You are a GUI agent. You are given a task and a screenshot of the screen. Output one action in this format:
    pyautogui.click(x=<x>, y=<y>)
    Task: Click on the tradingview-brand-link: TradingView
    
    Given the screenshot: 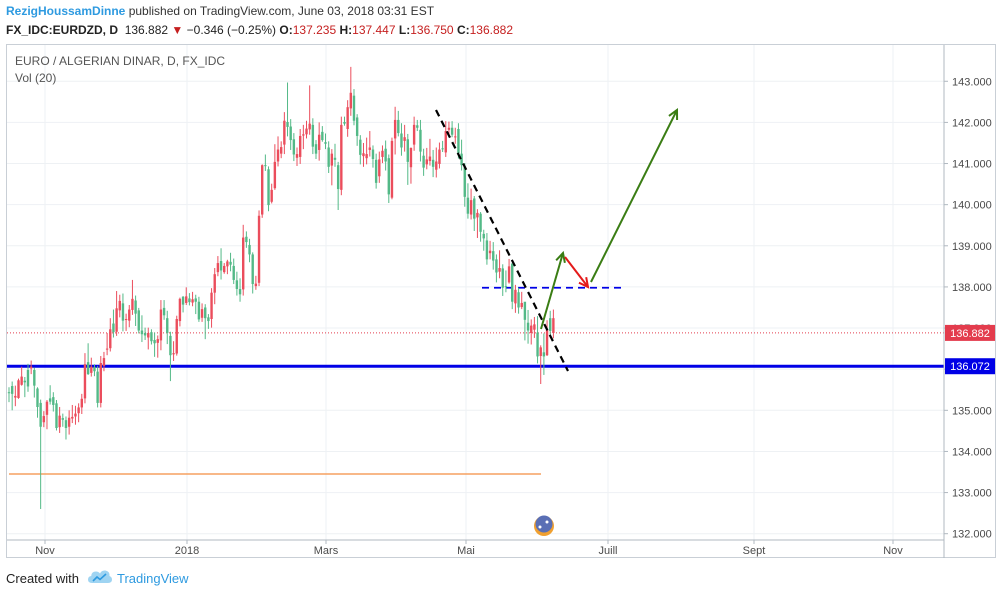 What is the action you would take?
    pyautogui.click(x=153, y=578)
    